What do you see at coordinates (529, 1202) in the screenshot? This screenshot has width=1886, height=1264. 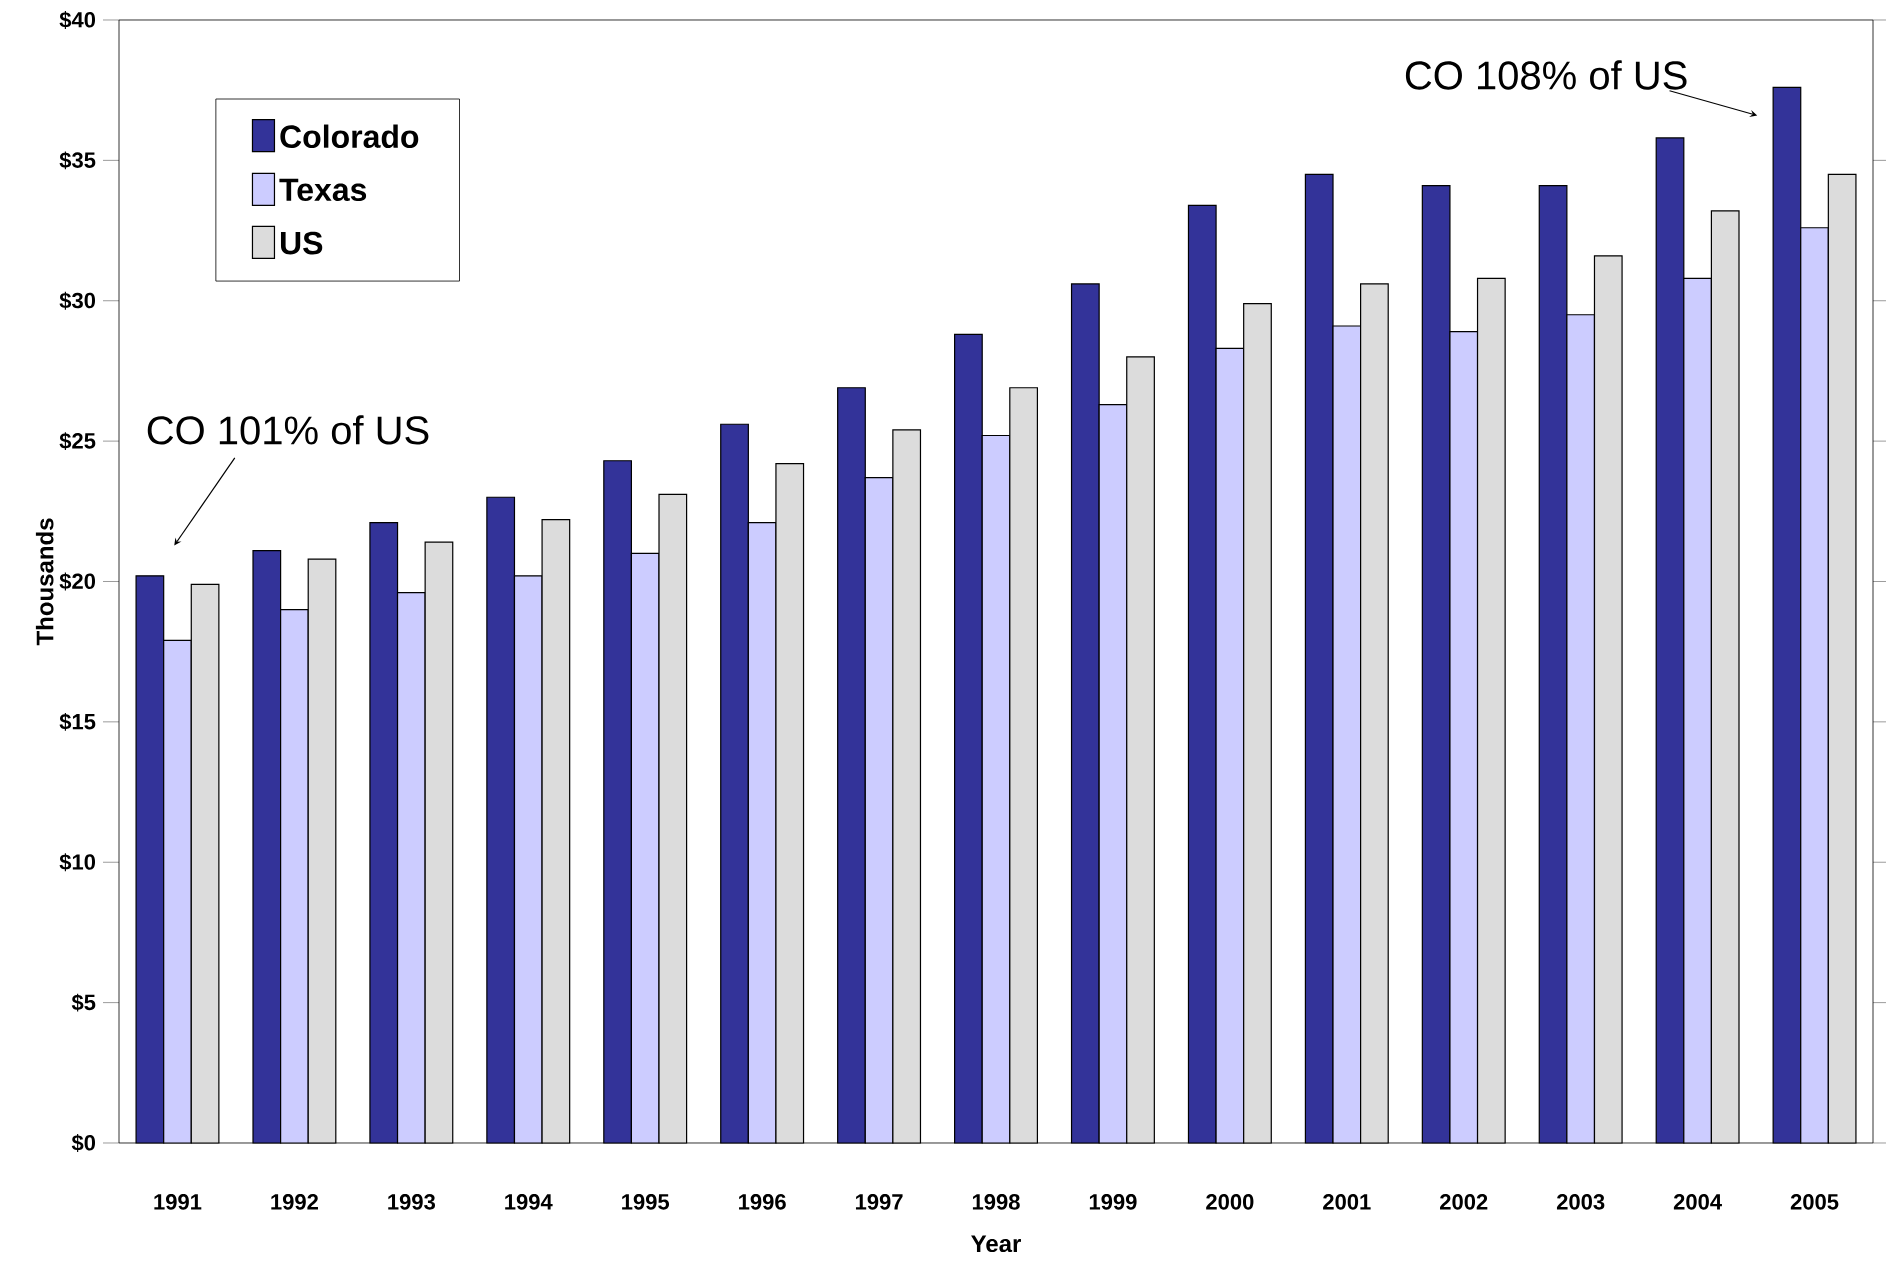 I see `x-tick-label: 1994` at bounding box center [529, 1202].